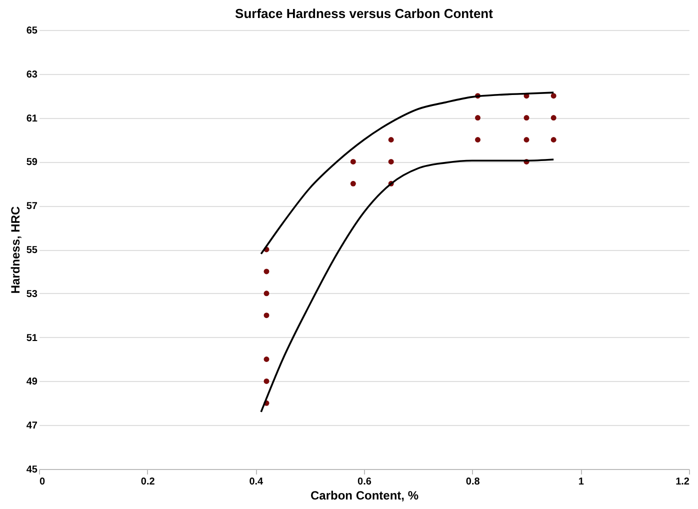  I want to click on y-tick-label: 45, so click(32, 470).